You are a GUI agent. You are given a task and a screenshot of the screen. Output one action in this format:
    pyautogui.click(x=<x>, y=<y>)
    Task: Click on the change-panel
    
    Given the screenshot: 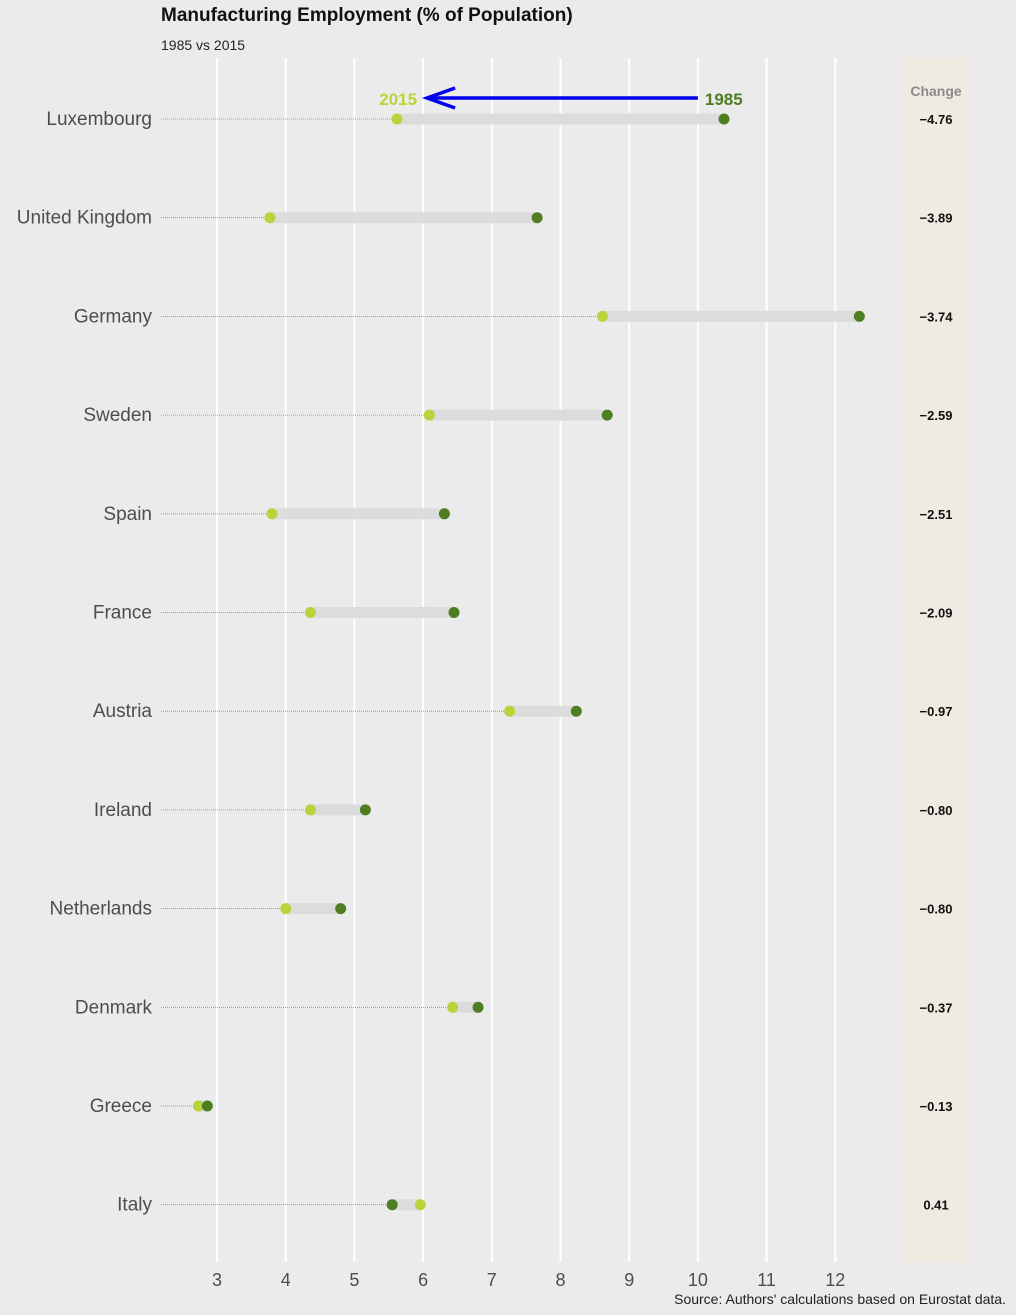 What is the action you would take?
    pyautogui.click(x=936, y=660)
    